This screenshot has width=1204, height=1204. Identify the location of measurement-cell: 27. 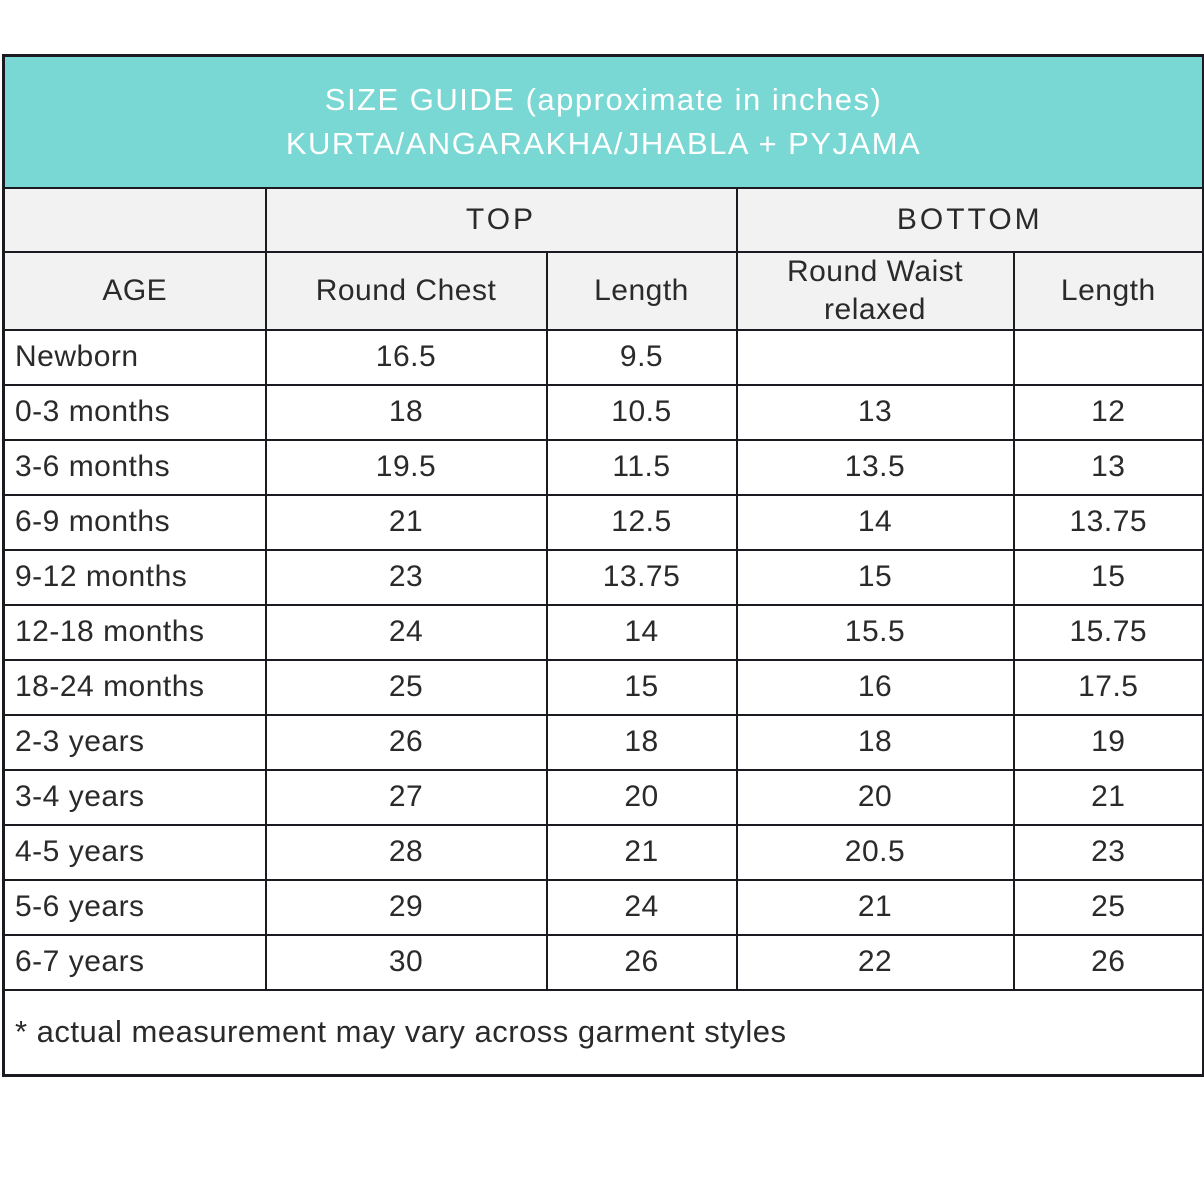
(406, 797).